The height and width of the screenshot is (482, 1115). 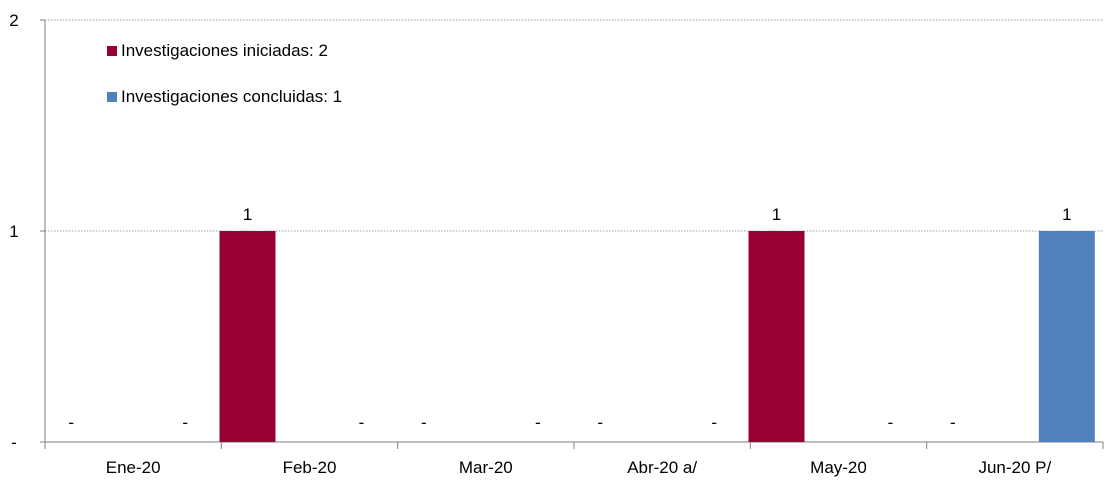 I want to click on x-tick-label: Ene-20, so click(x=133, y=467).